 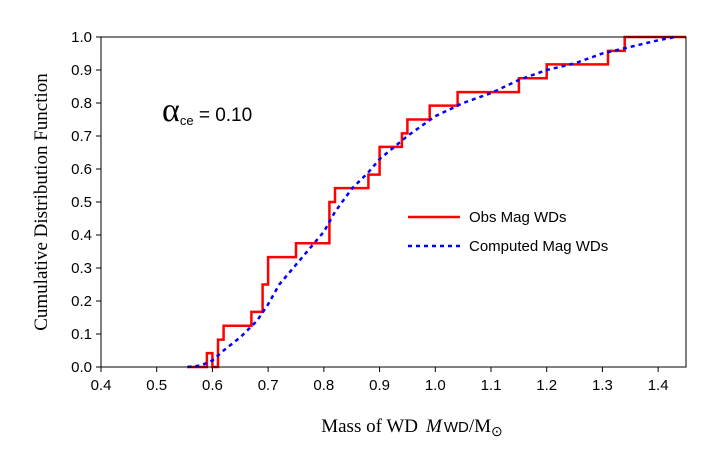 What do you see at coordinates (369, 426) in the screenshot?
I see `x-axis-title-prefix: Mass of WD` at bounding box center [369, 426].